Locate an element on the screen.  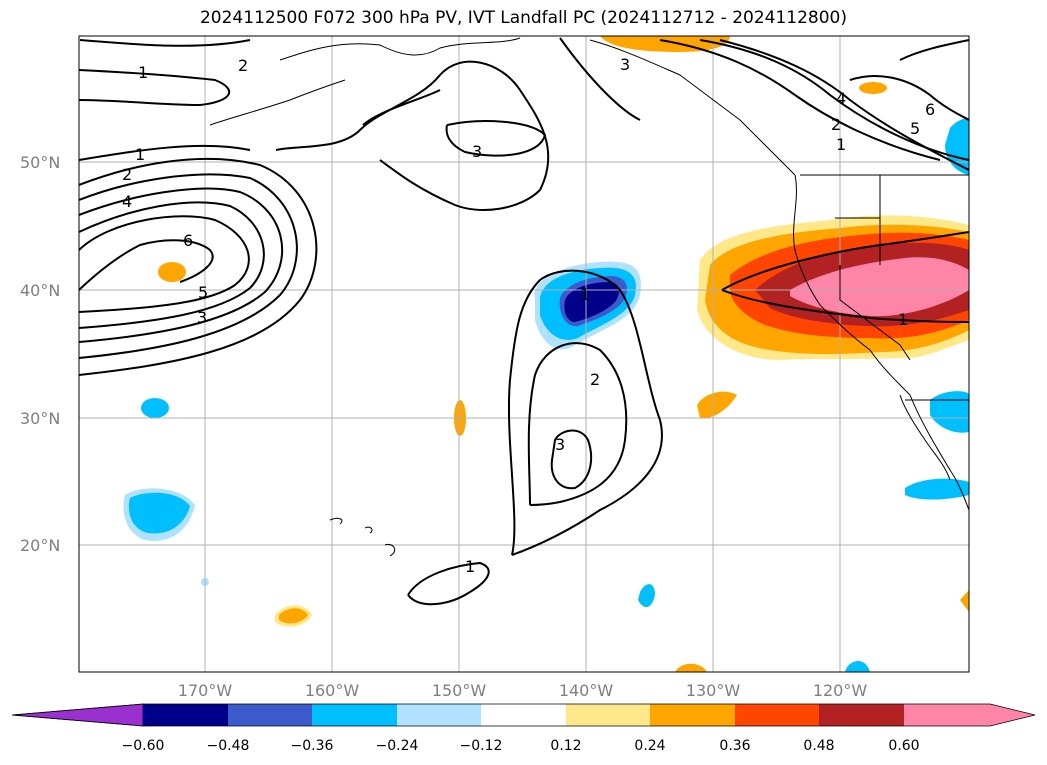
lat-label: 20°N is located at coordinates (40, 545).